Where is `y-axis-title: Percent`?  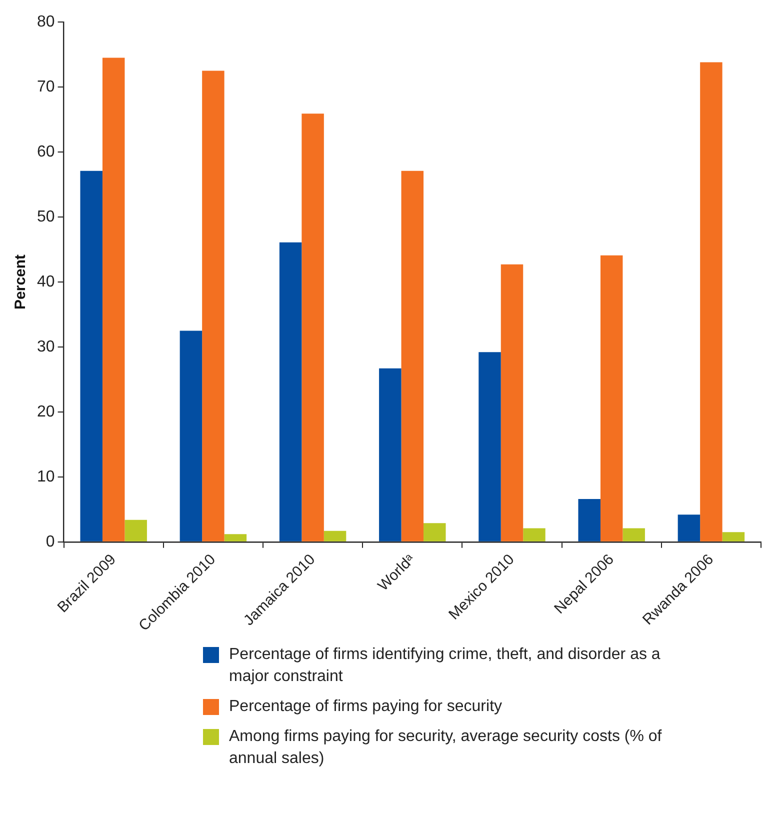 y-axis-title: Percent is located at coordinates (21, 282).